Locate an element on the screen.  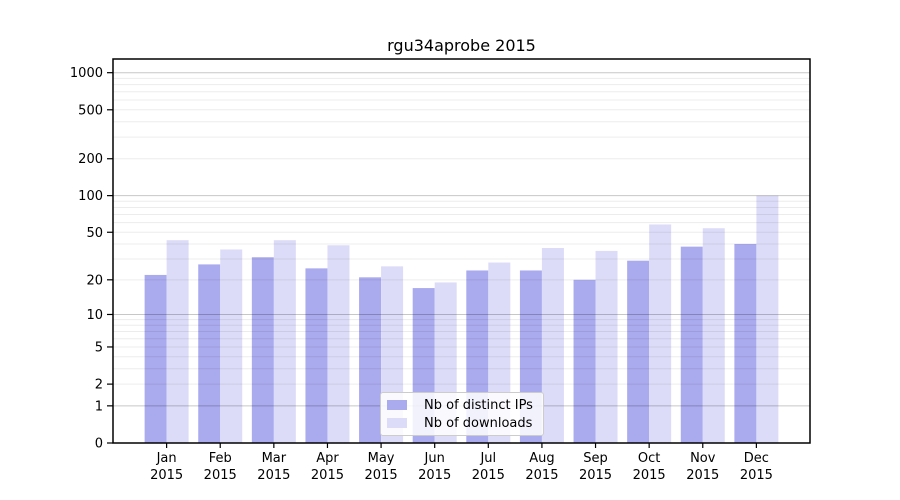
x-tick-label-month: Jan is located at coordinates (166, 458).